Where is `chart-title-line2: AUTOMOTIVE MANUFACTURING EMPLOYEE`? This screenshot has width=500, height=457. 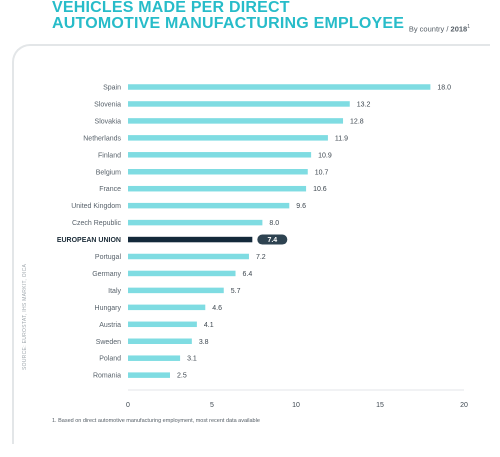
chart-title-line2: AUTOMOTIVE MANUFACTURING EMPLOYEE is located at coordinates (228, 23).